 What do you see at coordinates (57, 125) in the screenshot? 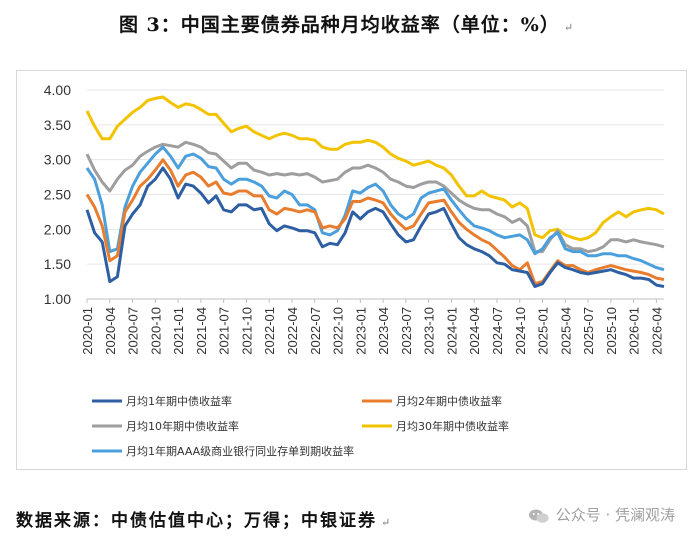
I see `y-tick-label: 3.50` at bounding box center [57, 125].